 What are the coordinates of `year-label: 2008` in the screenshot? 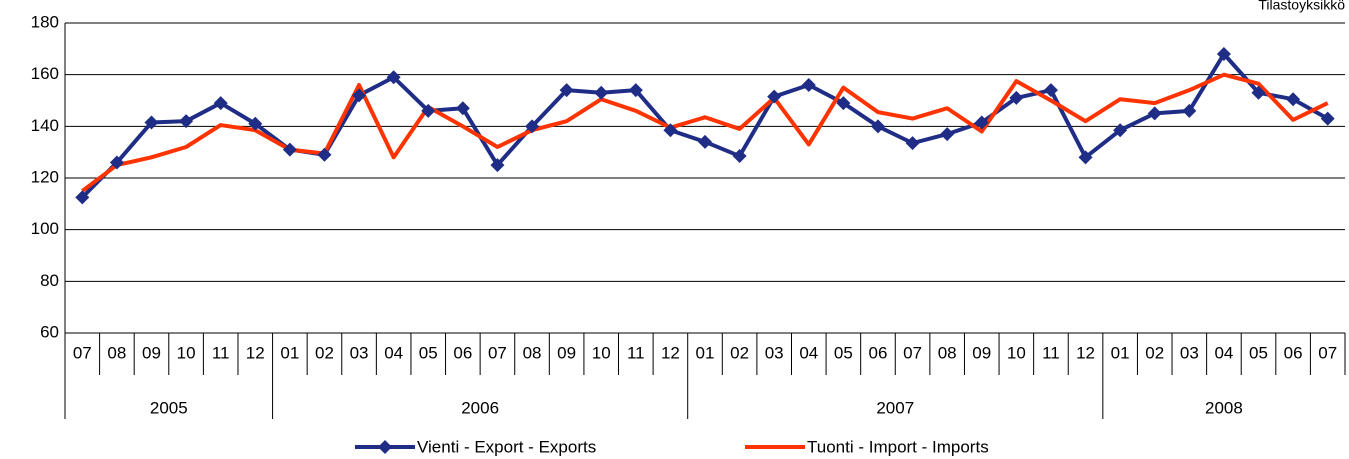 It's located at (1224, 407).